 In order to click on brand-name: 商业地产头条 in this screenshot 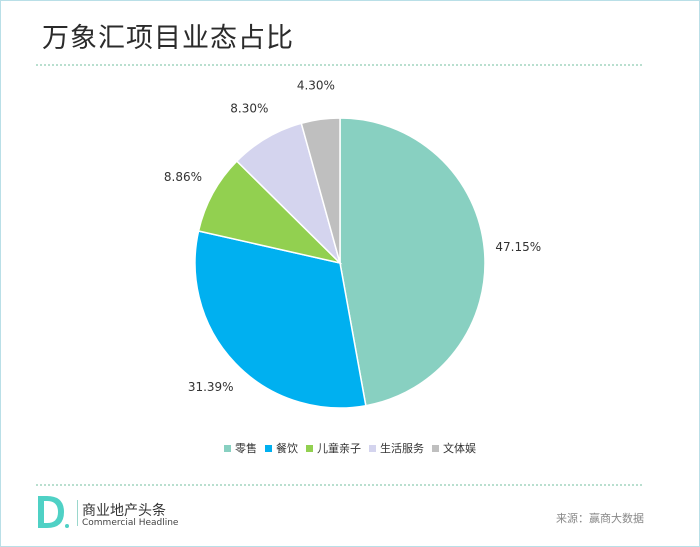, I will do `click(124, 511)`.